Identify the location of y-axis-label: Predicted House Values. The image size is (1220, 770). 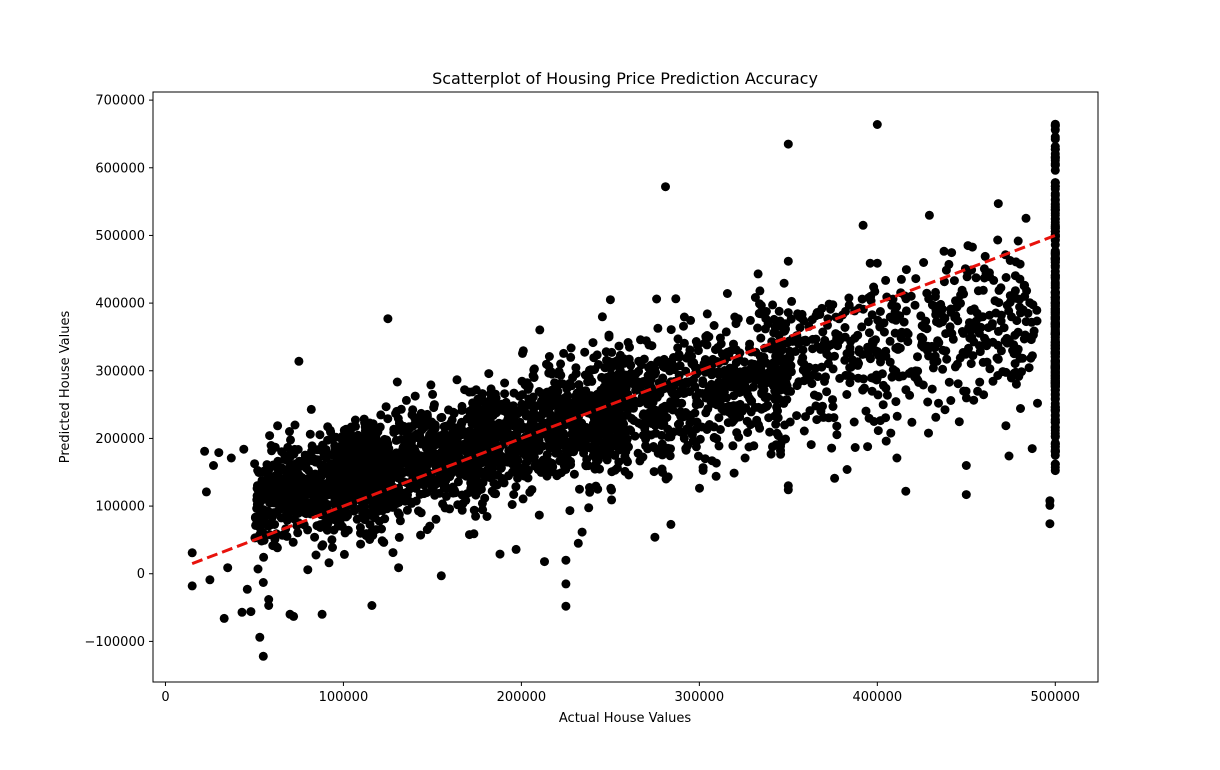
(65, 387).